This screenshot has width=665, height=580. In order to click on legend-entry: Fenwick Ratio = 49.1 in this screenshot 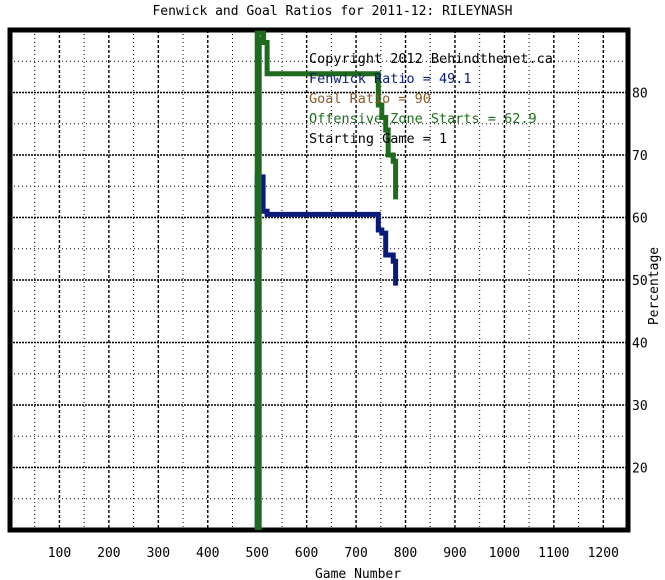, I will do `click(390, 79)`.